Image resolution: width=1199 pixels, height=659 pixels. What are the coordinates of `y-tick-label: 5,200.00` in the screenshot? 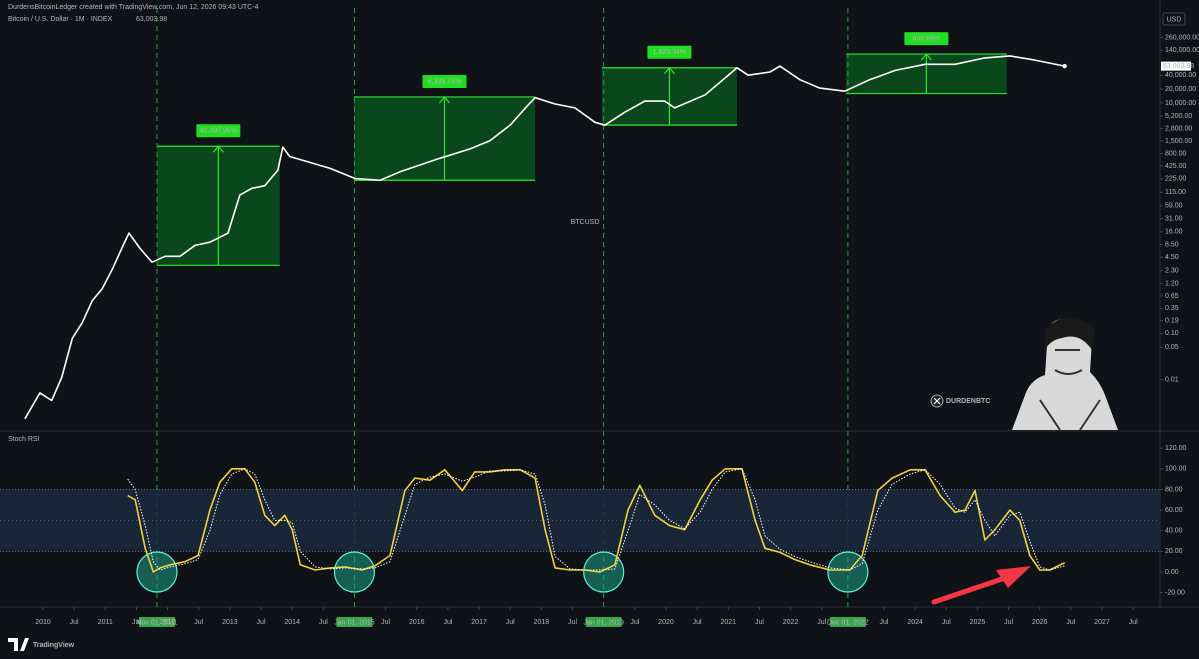 It's located at (1178, 116).